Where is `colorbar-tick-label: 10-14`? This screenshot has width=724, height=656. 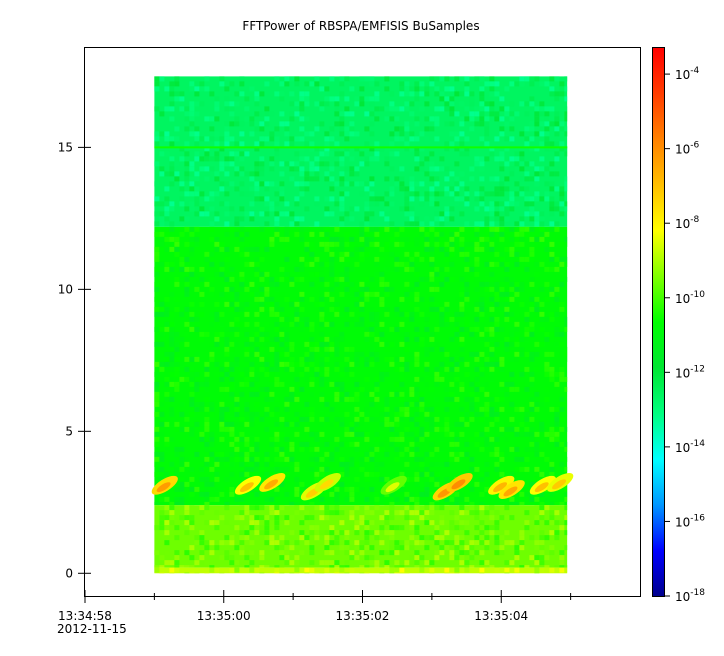 colorbar-tick-label: 10-14 is located at coordinates (690, 447).